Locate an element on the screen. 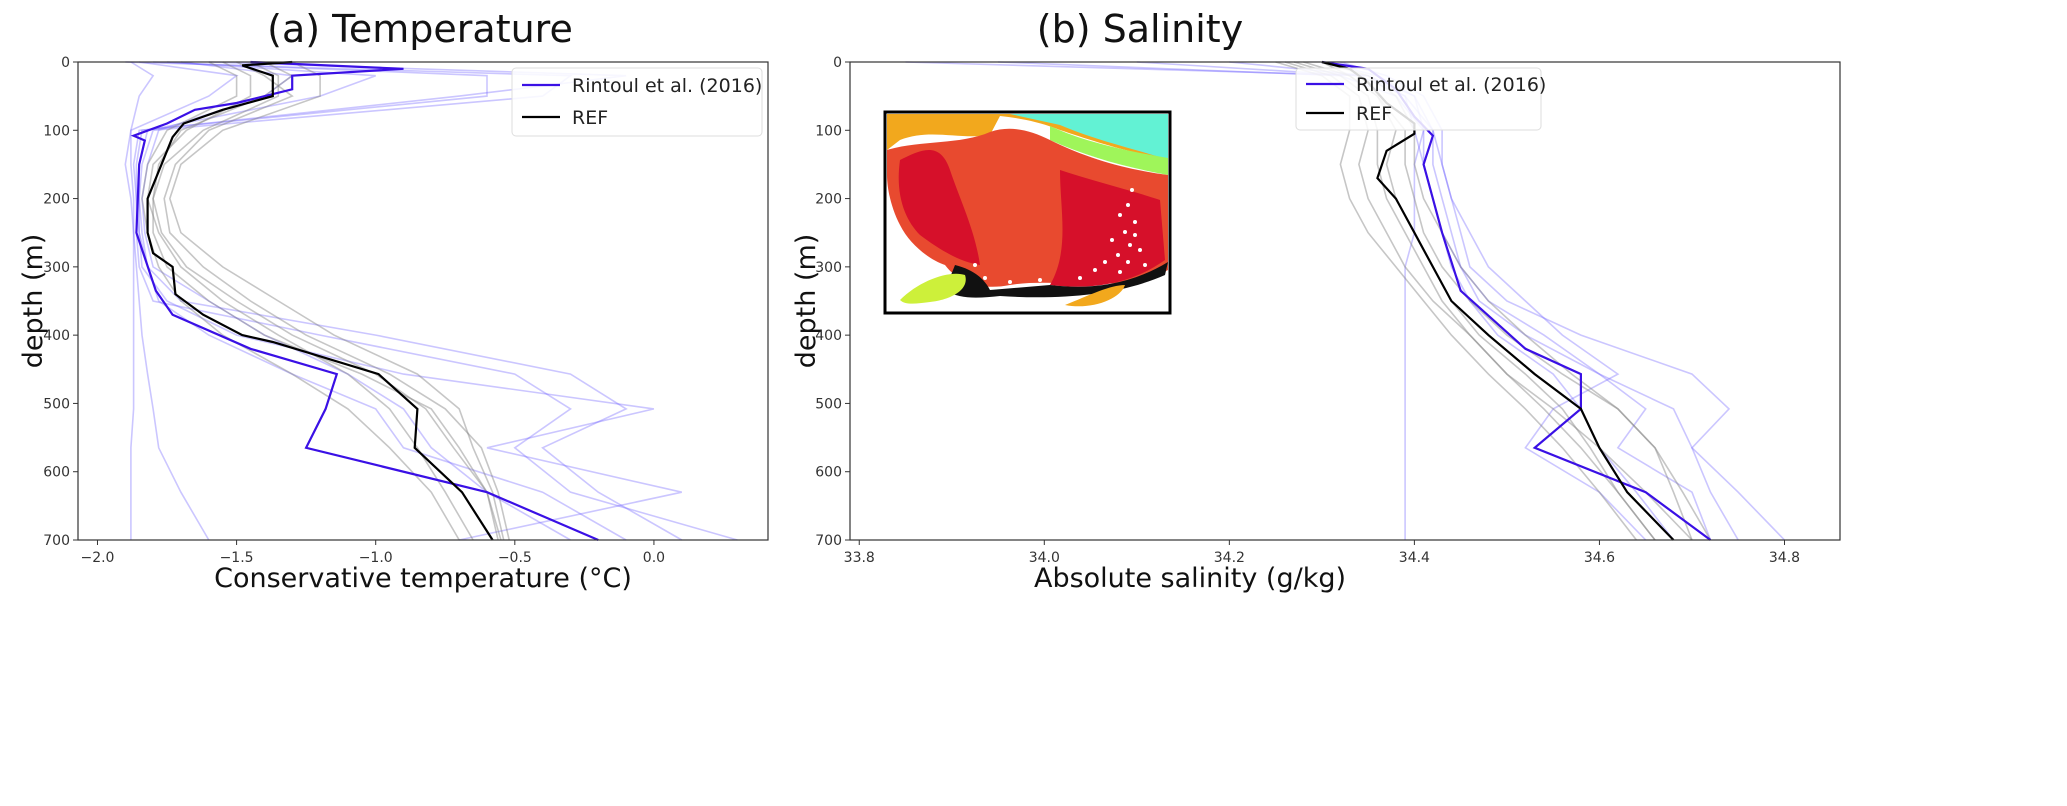 The height and width of the screenshot is (806, 2067). rintoul-series-line is located at coordinates (364, 301).